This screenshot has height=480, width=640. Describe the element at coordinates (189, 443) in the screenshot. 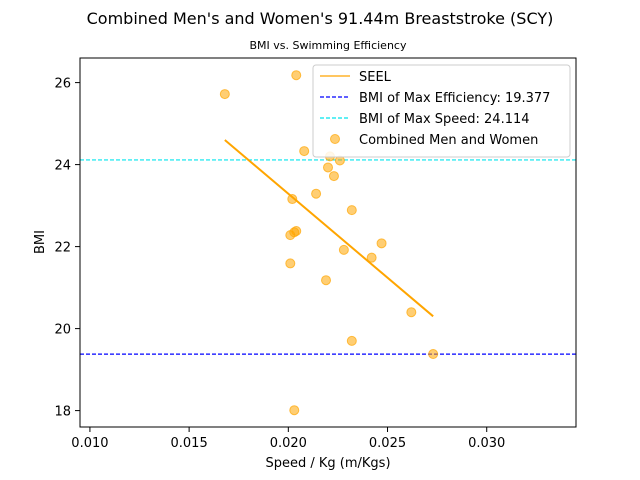

I see `x-tick-label: 0.015` at that location.